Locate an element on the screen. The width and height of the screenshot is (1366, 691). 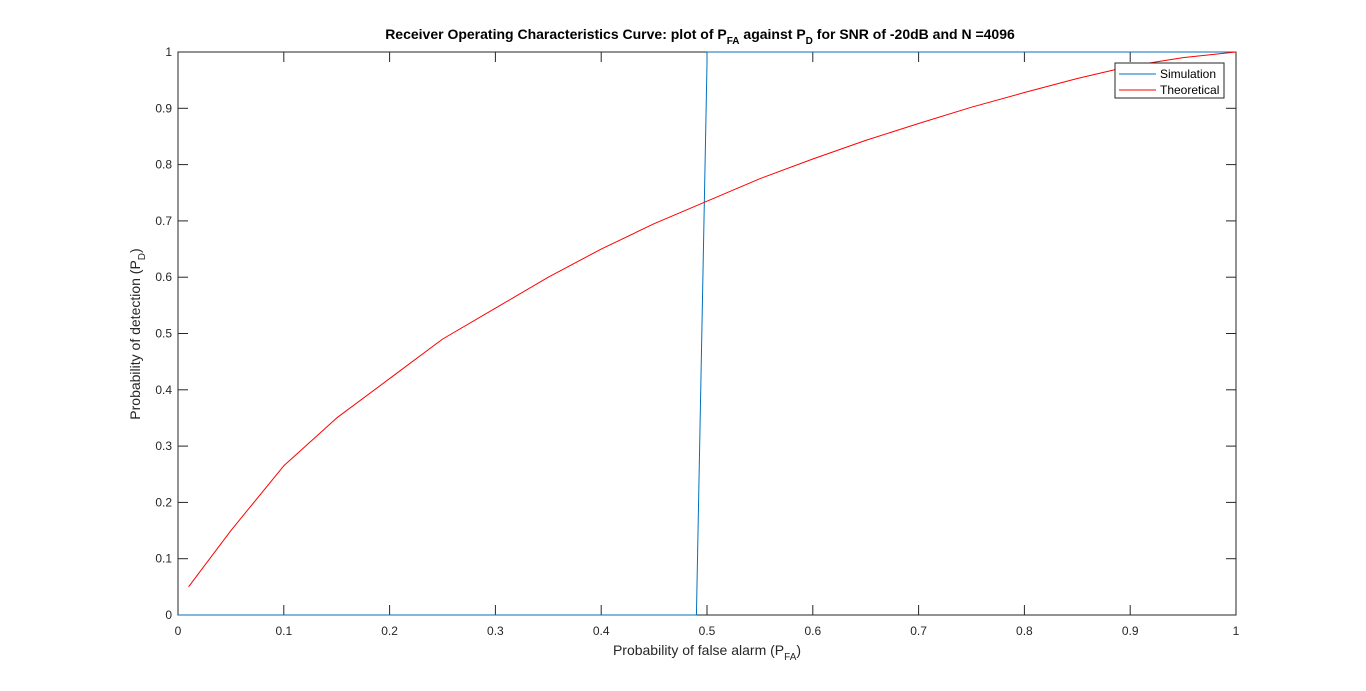
y-tick-label: 0.8 is located at coordinates (163, 165).